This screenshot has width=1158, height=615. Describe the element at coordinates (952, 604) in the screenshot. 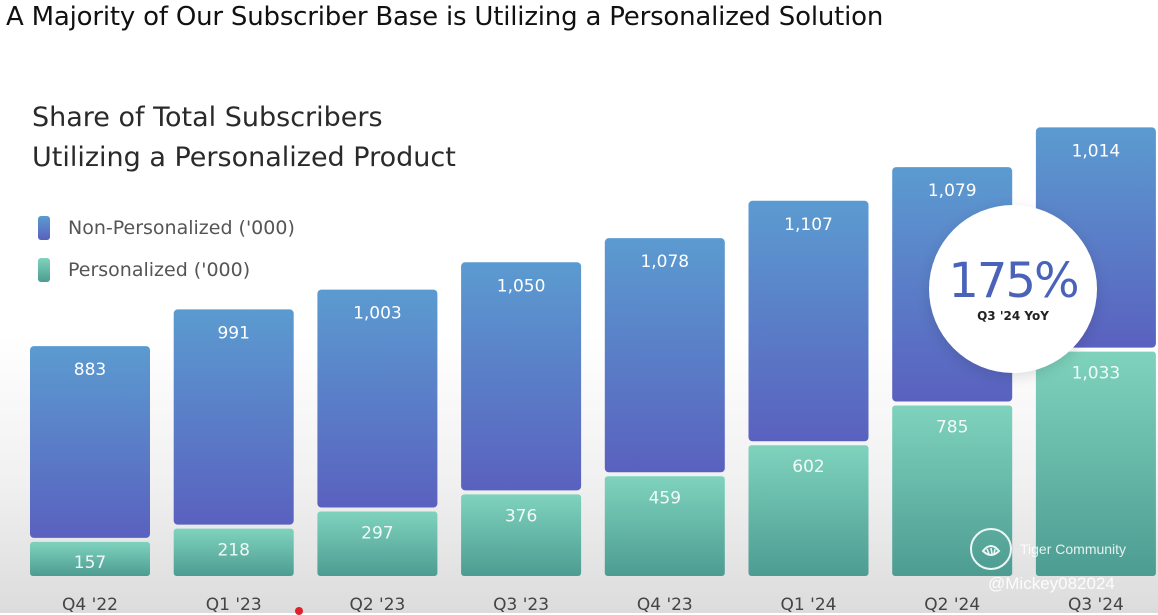

I see `x-tick-label: Q2 '24` at that location.